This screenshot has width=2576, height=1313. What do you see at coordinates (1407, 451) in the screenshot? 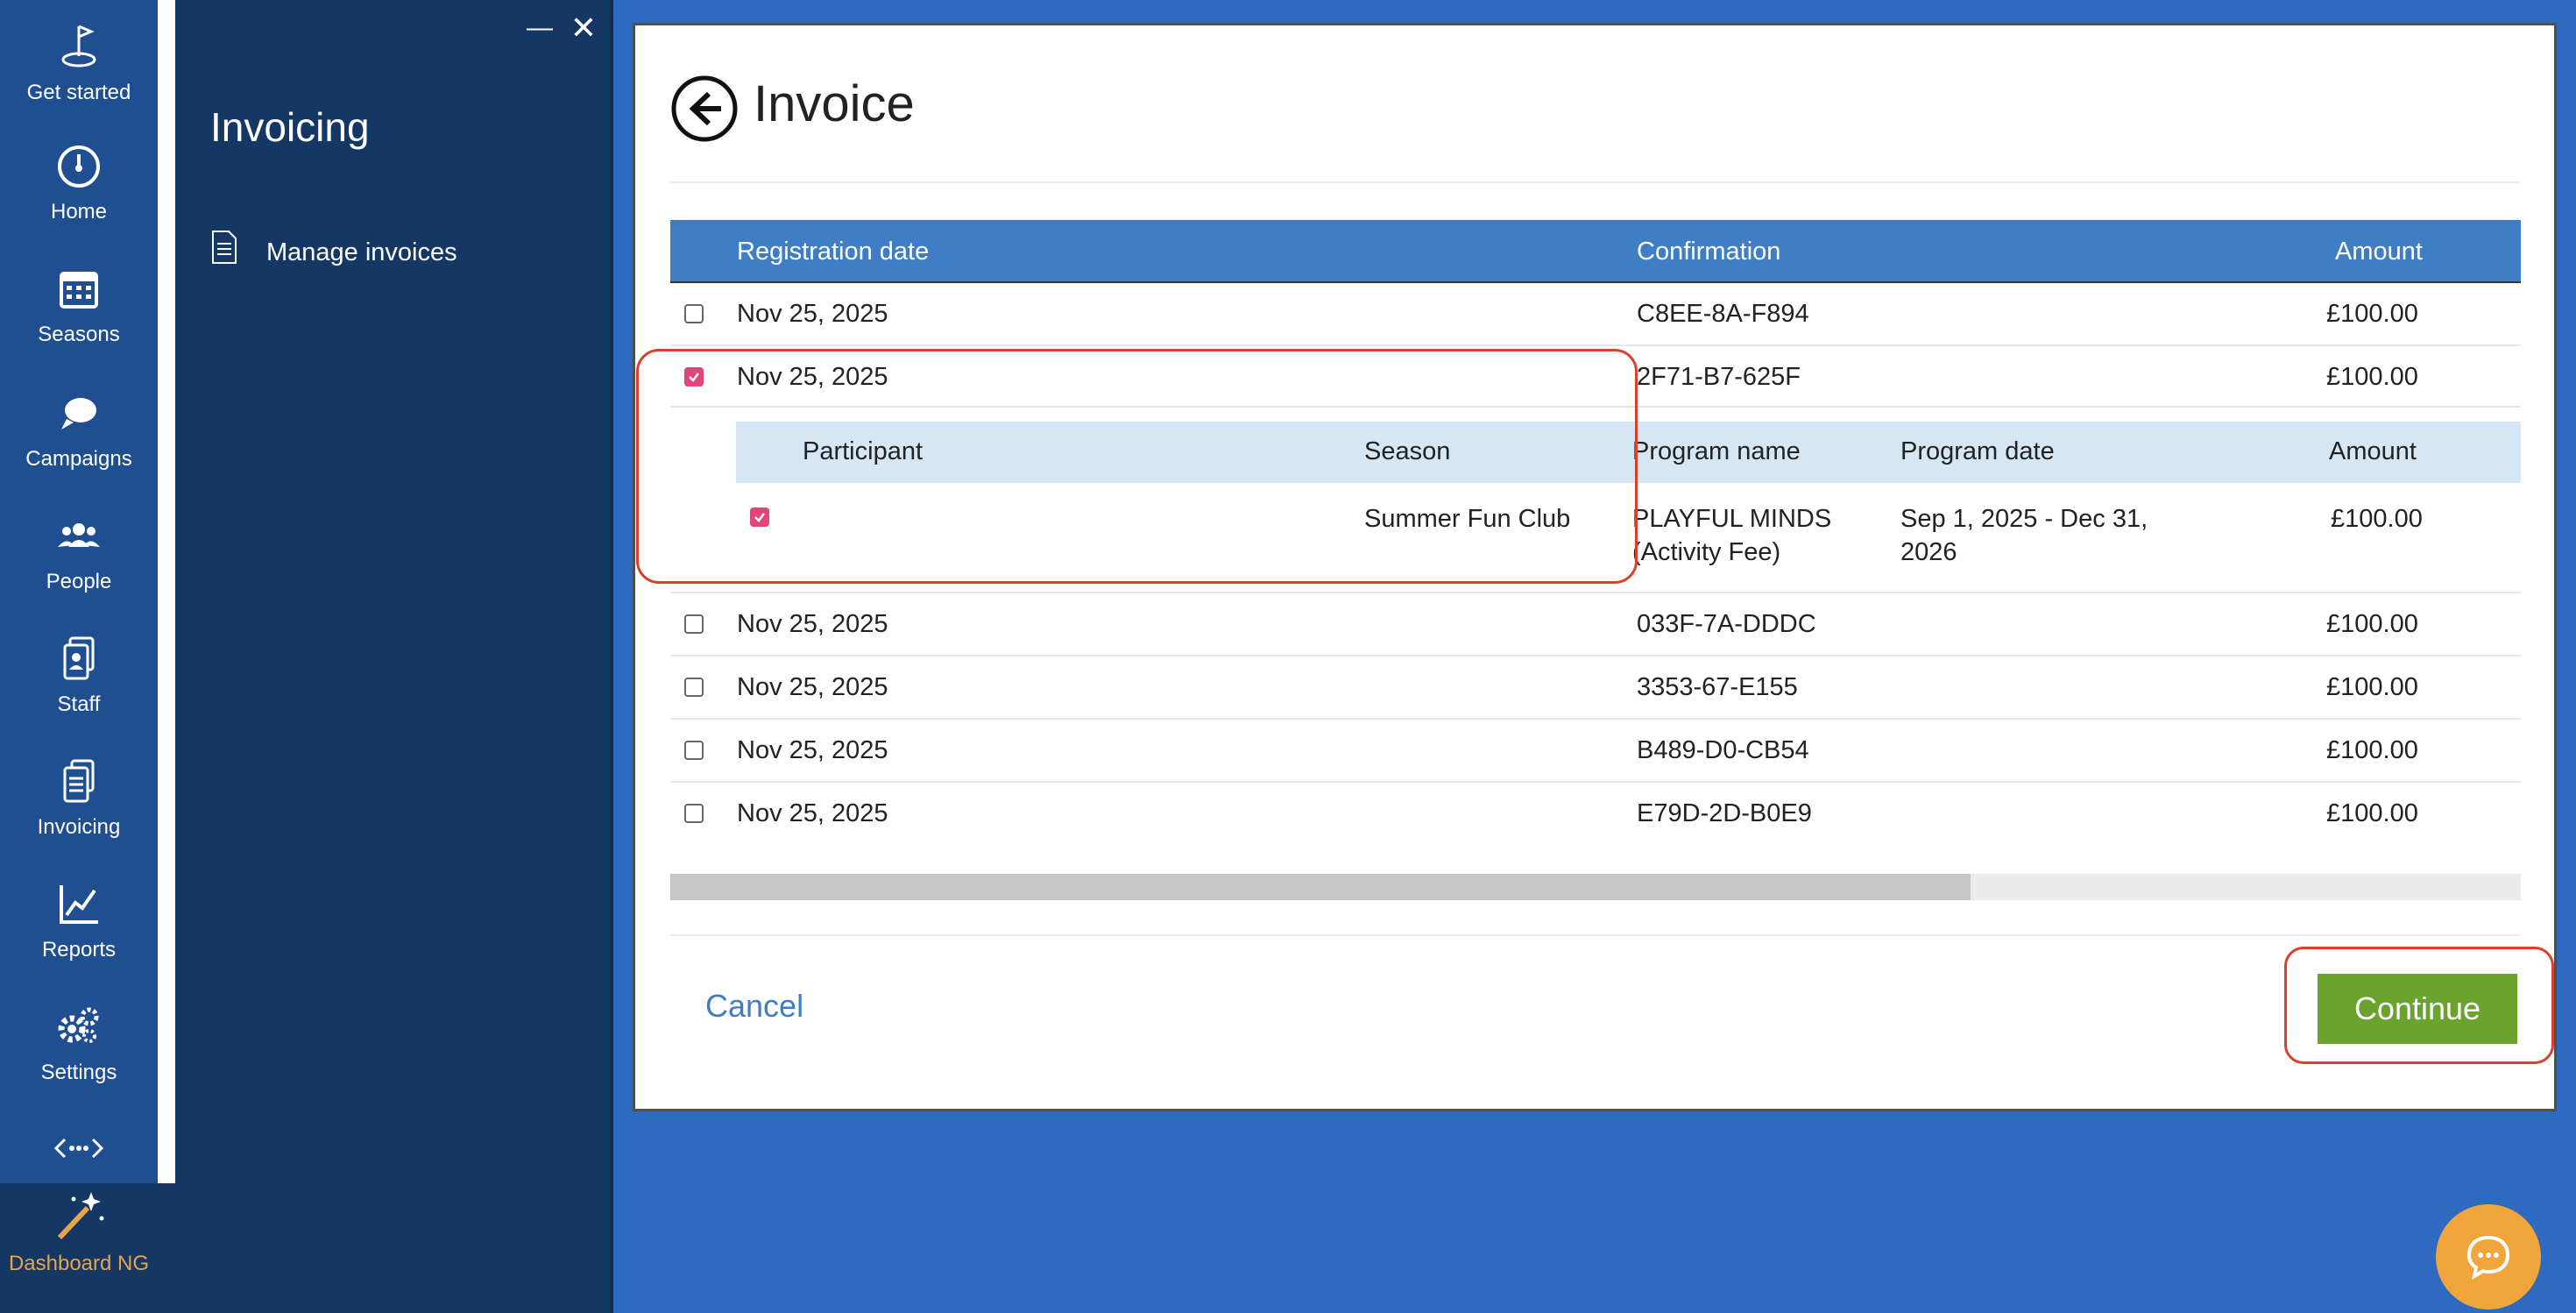
I see `column-header-season: Season` at bounding box center [1407, 451].